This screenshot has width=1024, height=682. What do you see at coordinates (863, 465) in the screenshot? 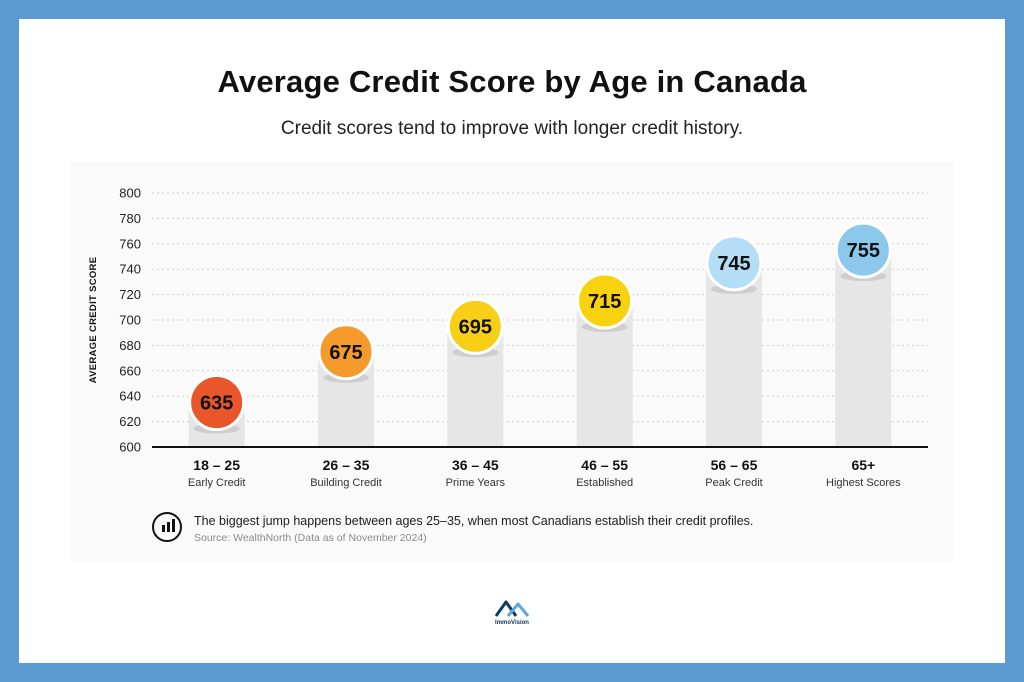
I see `x-tick-label: 65+` at bounding box center [863, 465].